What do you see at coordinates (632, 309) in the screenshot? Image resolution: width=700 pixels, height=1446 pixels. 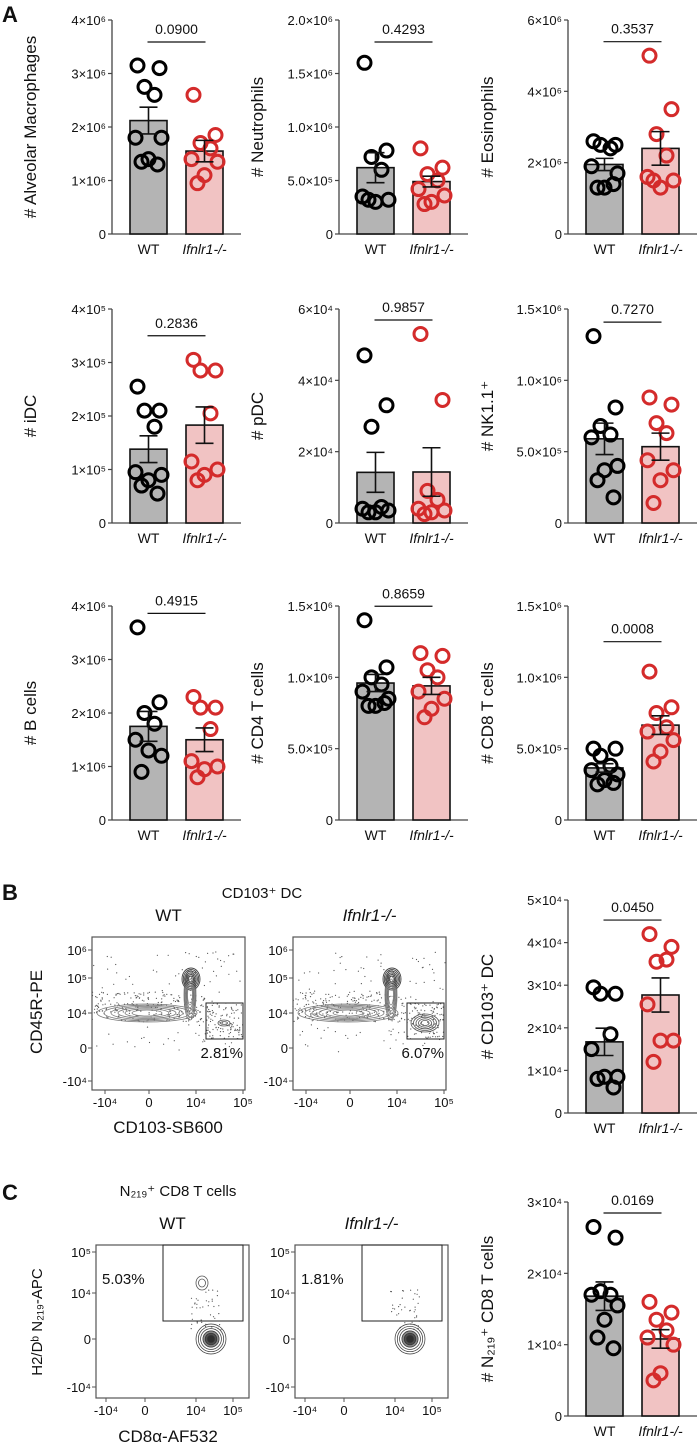 I see `p-value-label: 0.7270` at bounding box center [632, 309].